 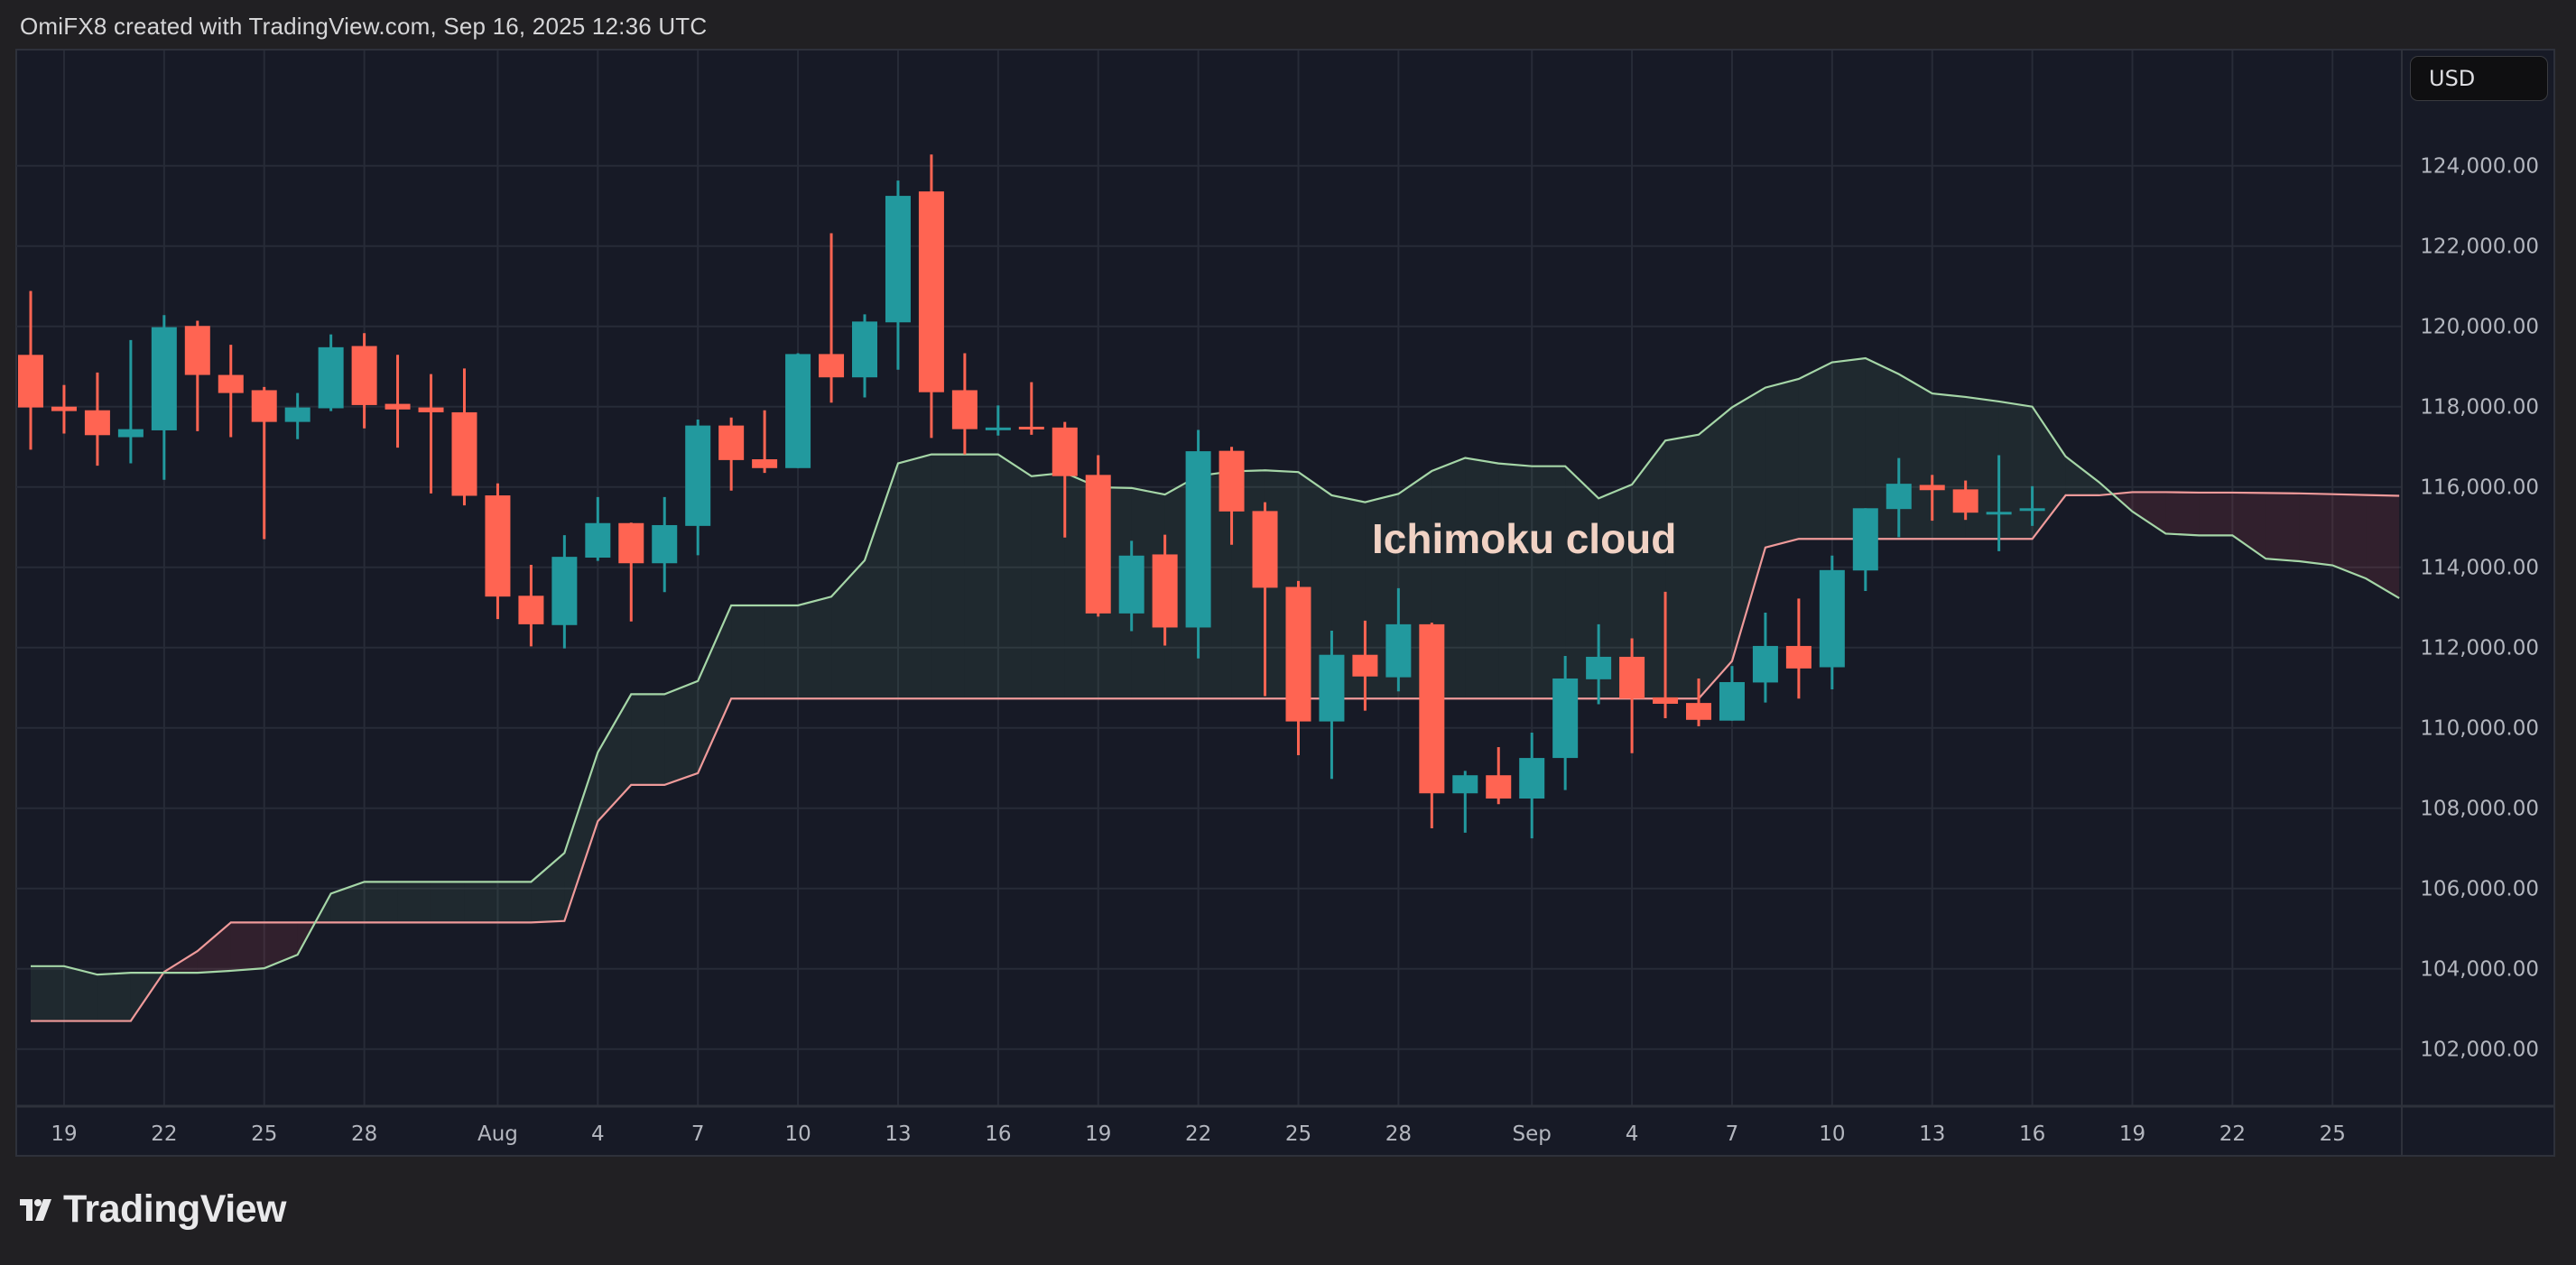 What do you see at coordinates (2479, 78) in the screenshot?
I see `currency-button: USD` at bounding box center [2479, 78].